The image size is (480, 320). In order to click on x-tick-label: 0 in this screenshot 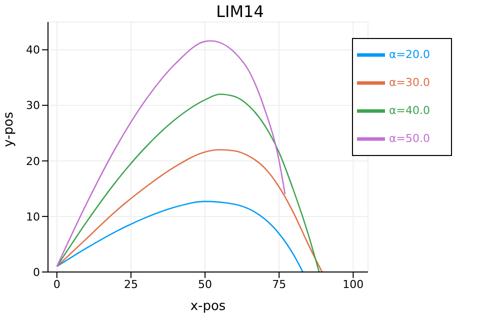, I will do `click(56, 284)`.